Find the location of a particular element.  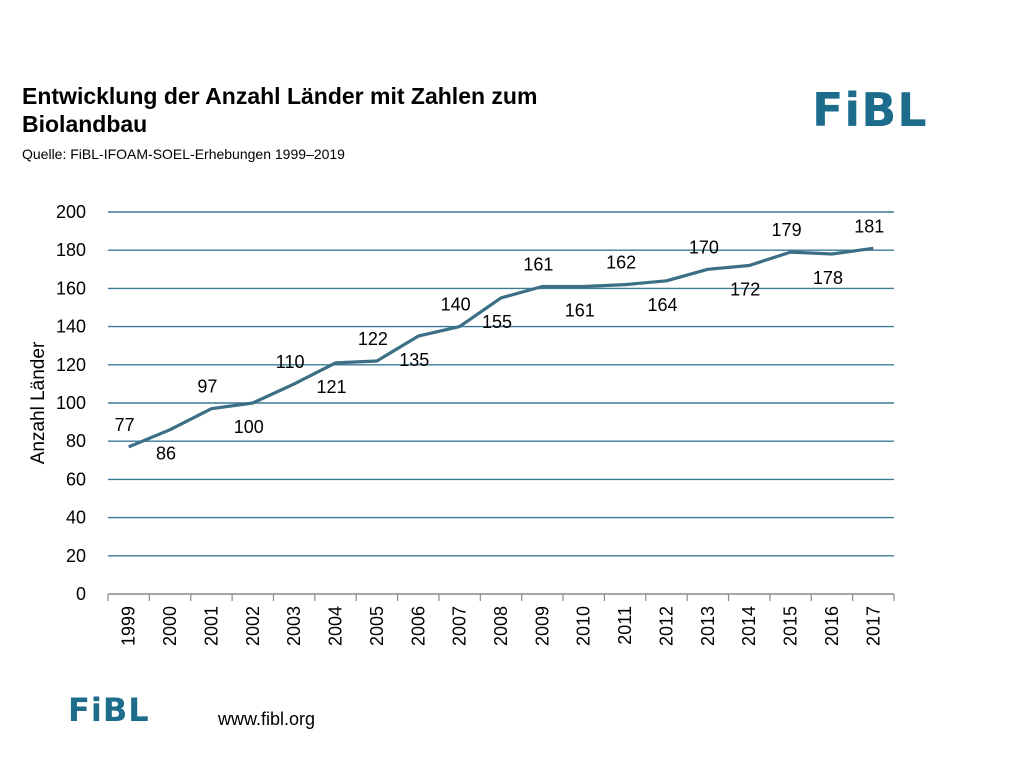

data-label: 122 is located at coordinates (373, 339).